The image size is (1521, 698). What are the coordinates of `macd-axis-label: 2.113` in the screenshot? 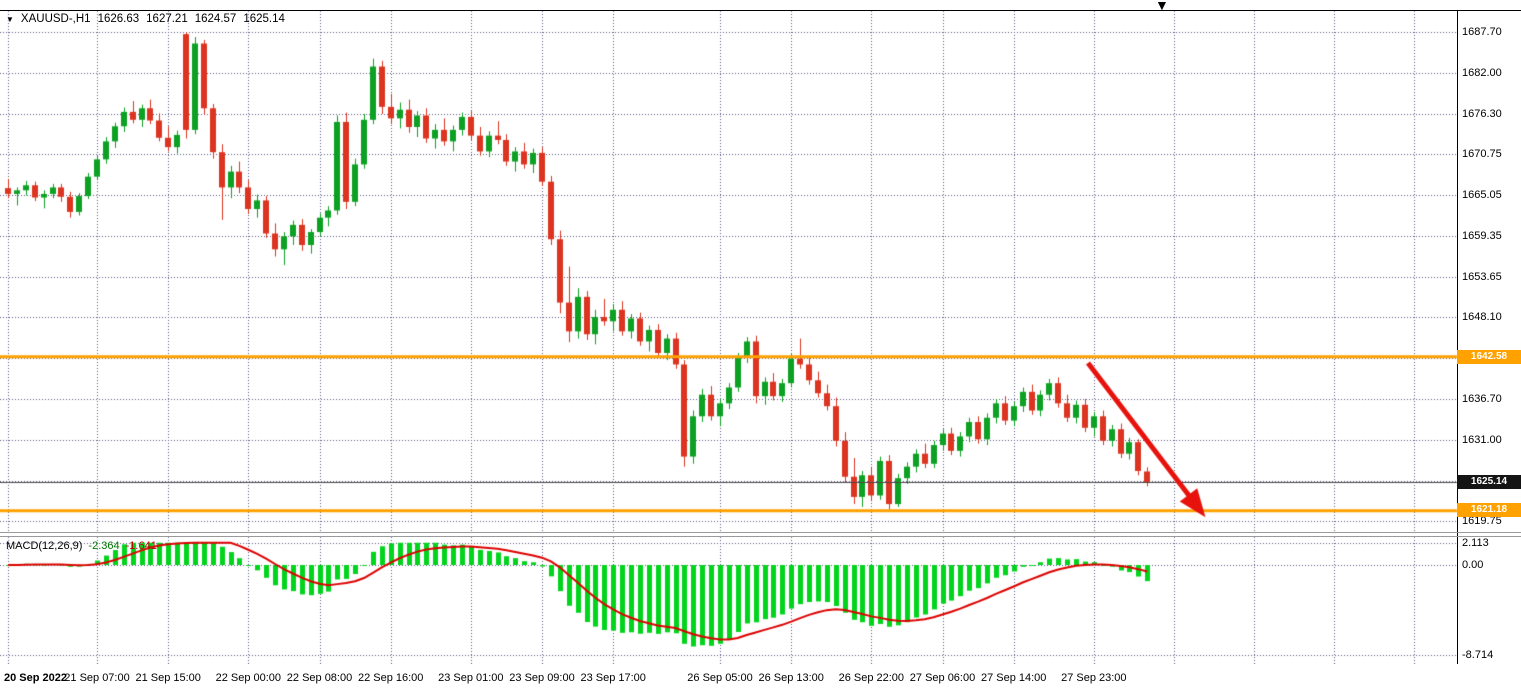 It's located at (1475, 543).